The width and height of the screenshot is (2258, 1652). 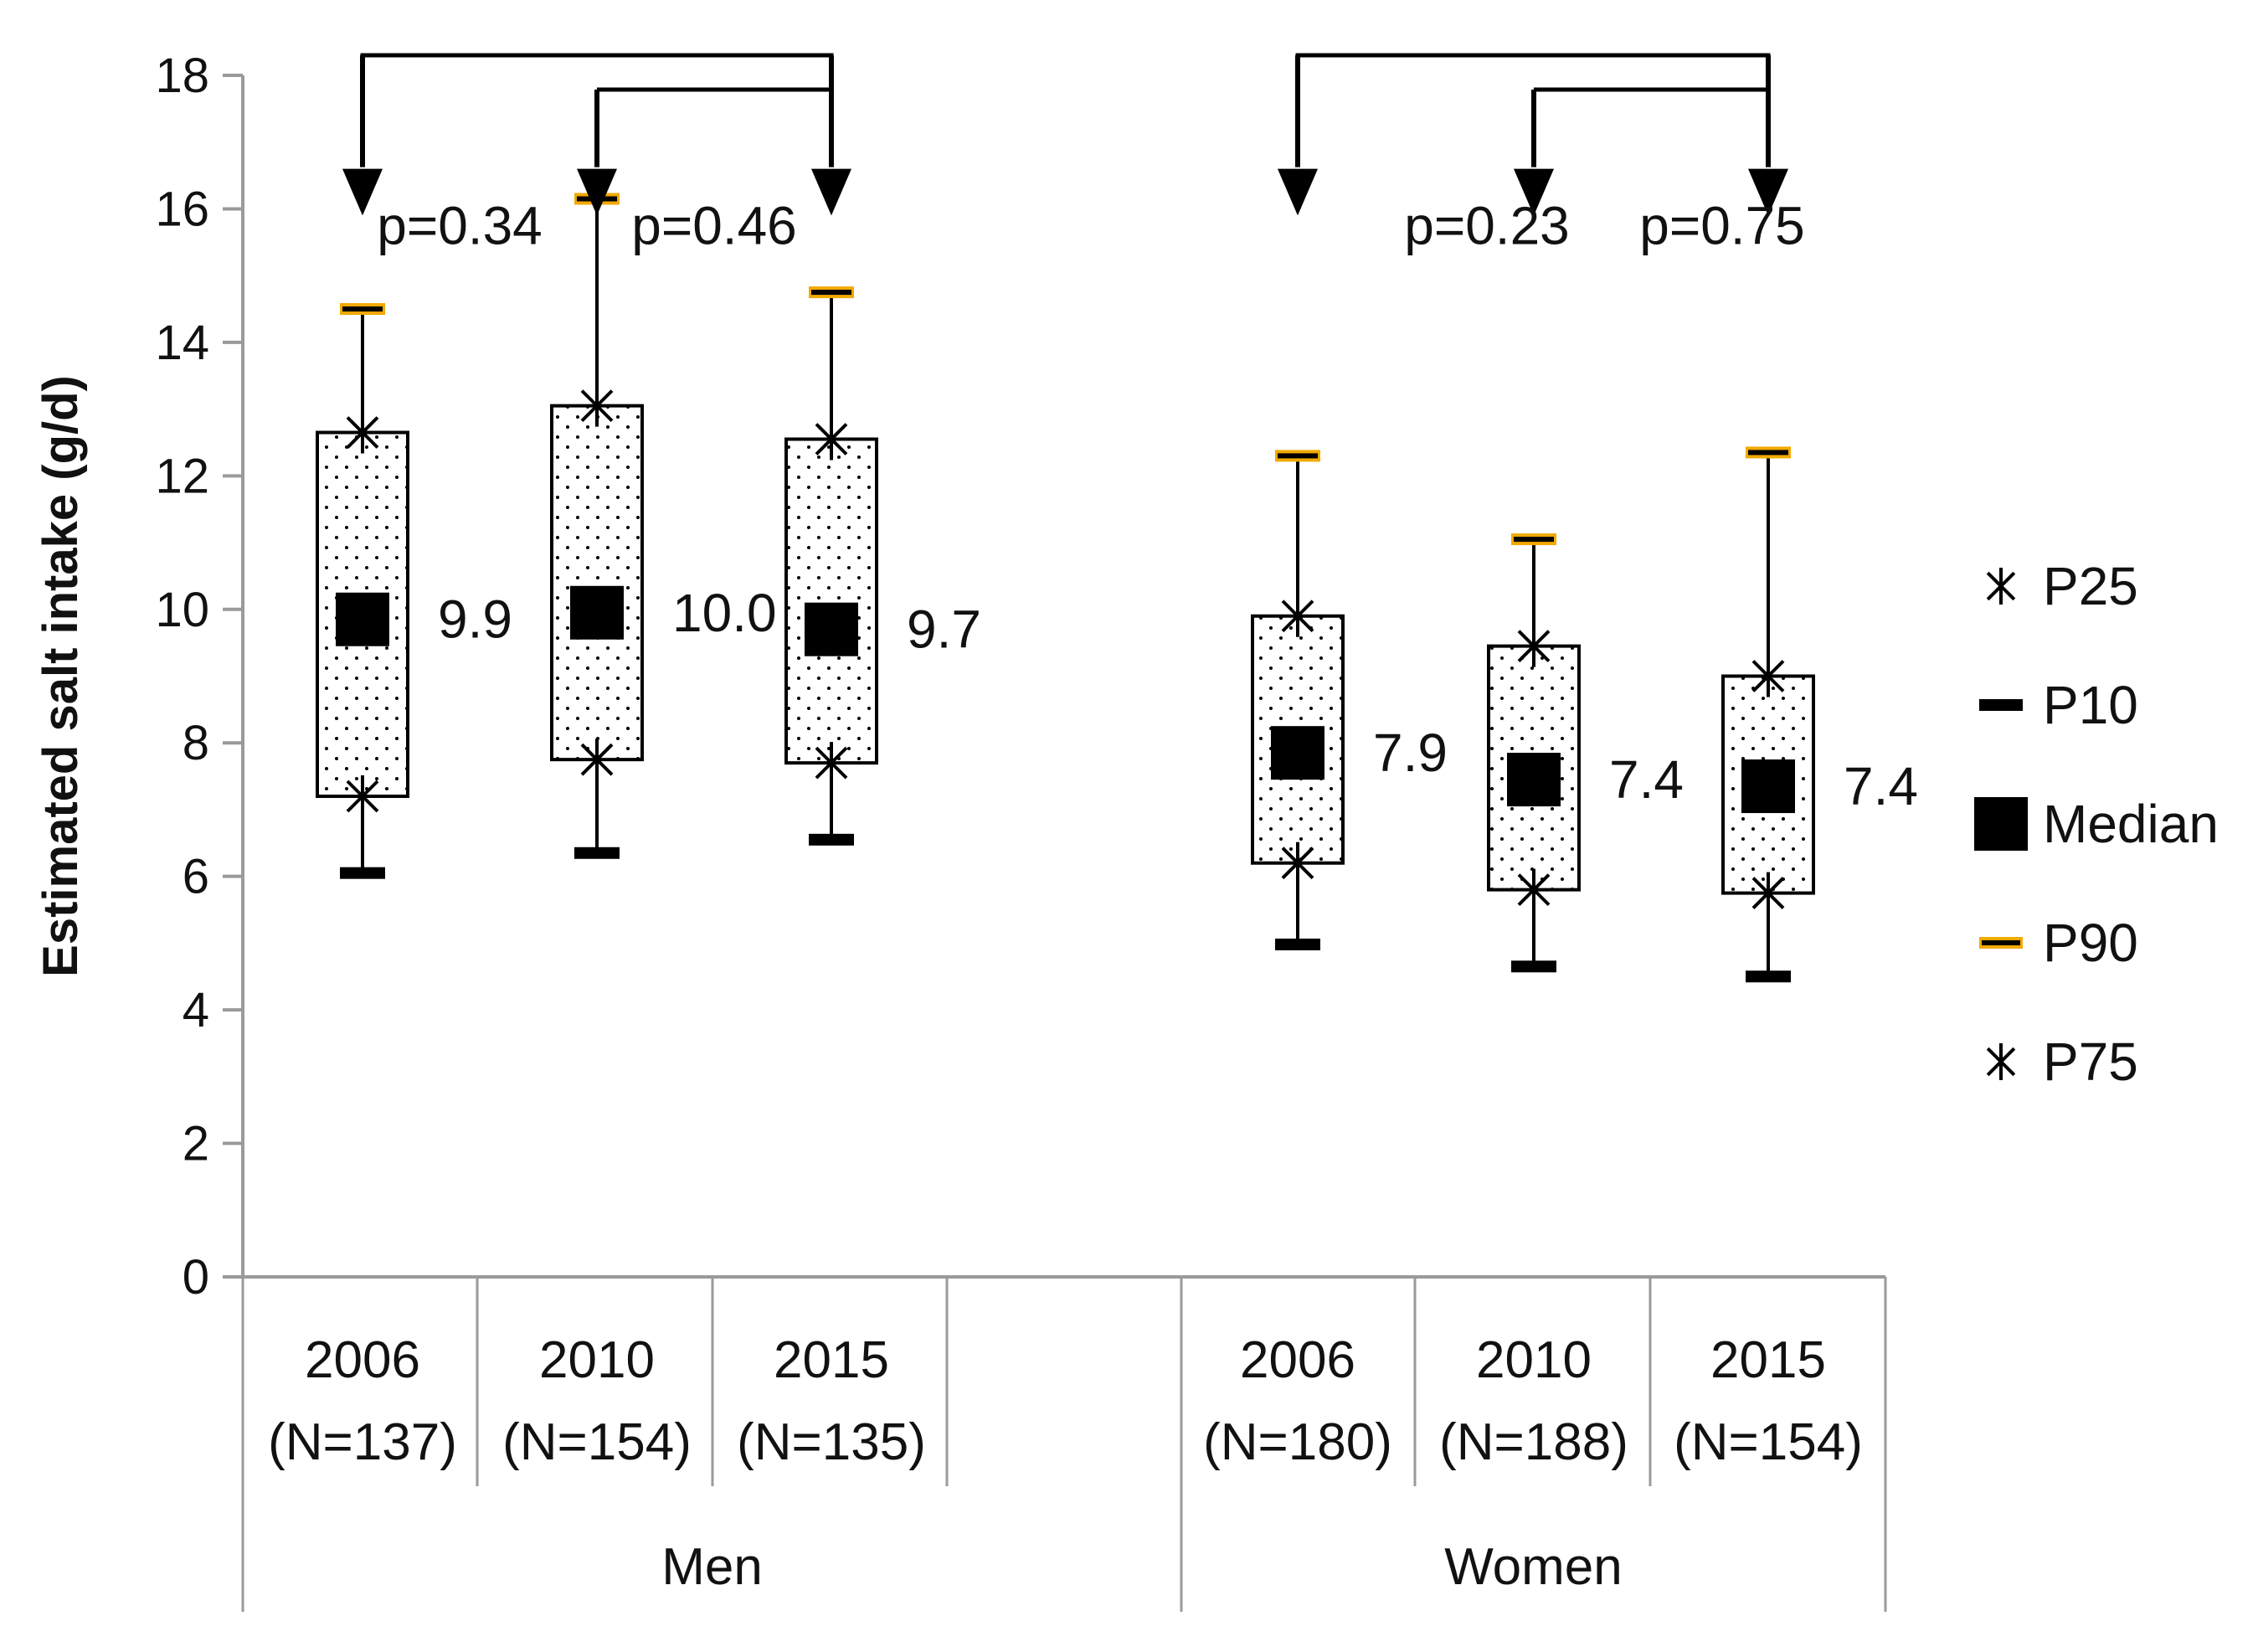 What do you see at coordinates (2001, 586) in the screenshot?
I see `legend-p25-icon` at bounding box center [2001, 586].